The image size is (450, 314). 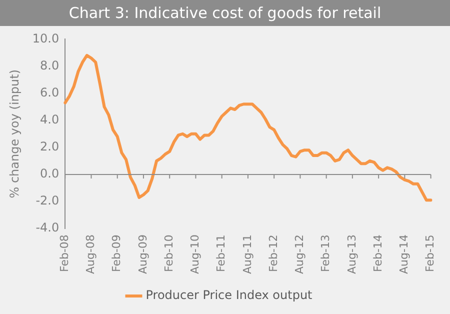 What do you see at coordinates (50, 147) in the screenshot?
I see `y-tick-label: 2.0` at bounding box center [50, 147].